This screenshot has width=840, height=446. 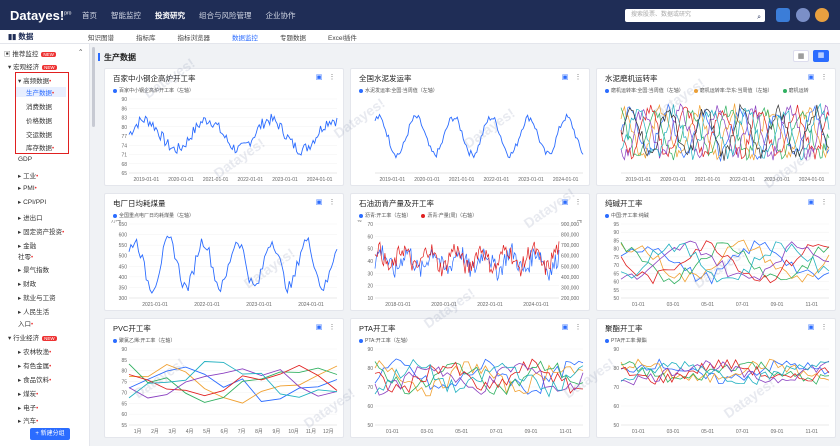 I want to click on legend-item: 磨机运转率:华东:当周值（左轴）, so click(x=733, y=90).